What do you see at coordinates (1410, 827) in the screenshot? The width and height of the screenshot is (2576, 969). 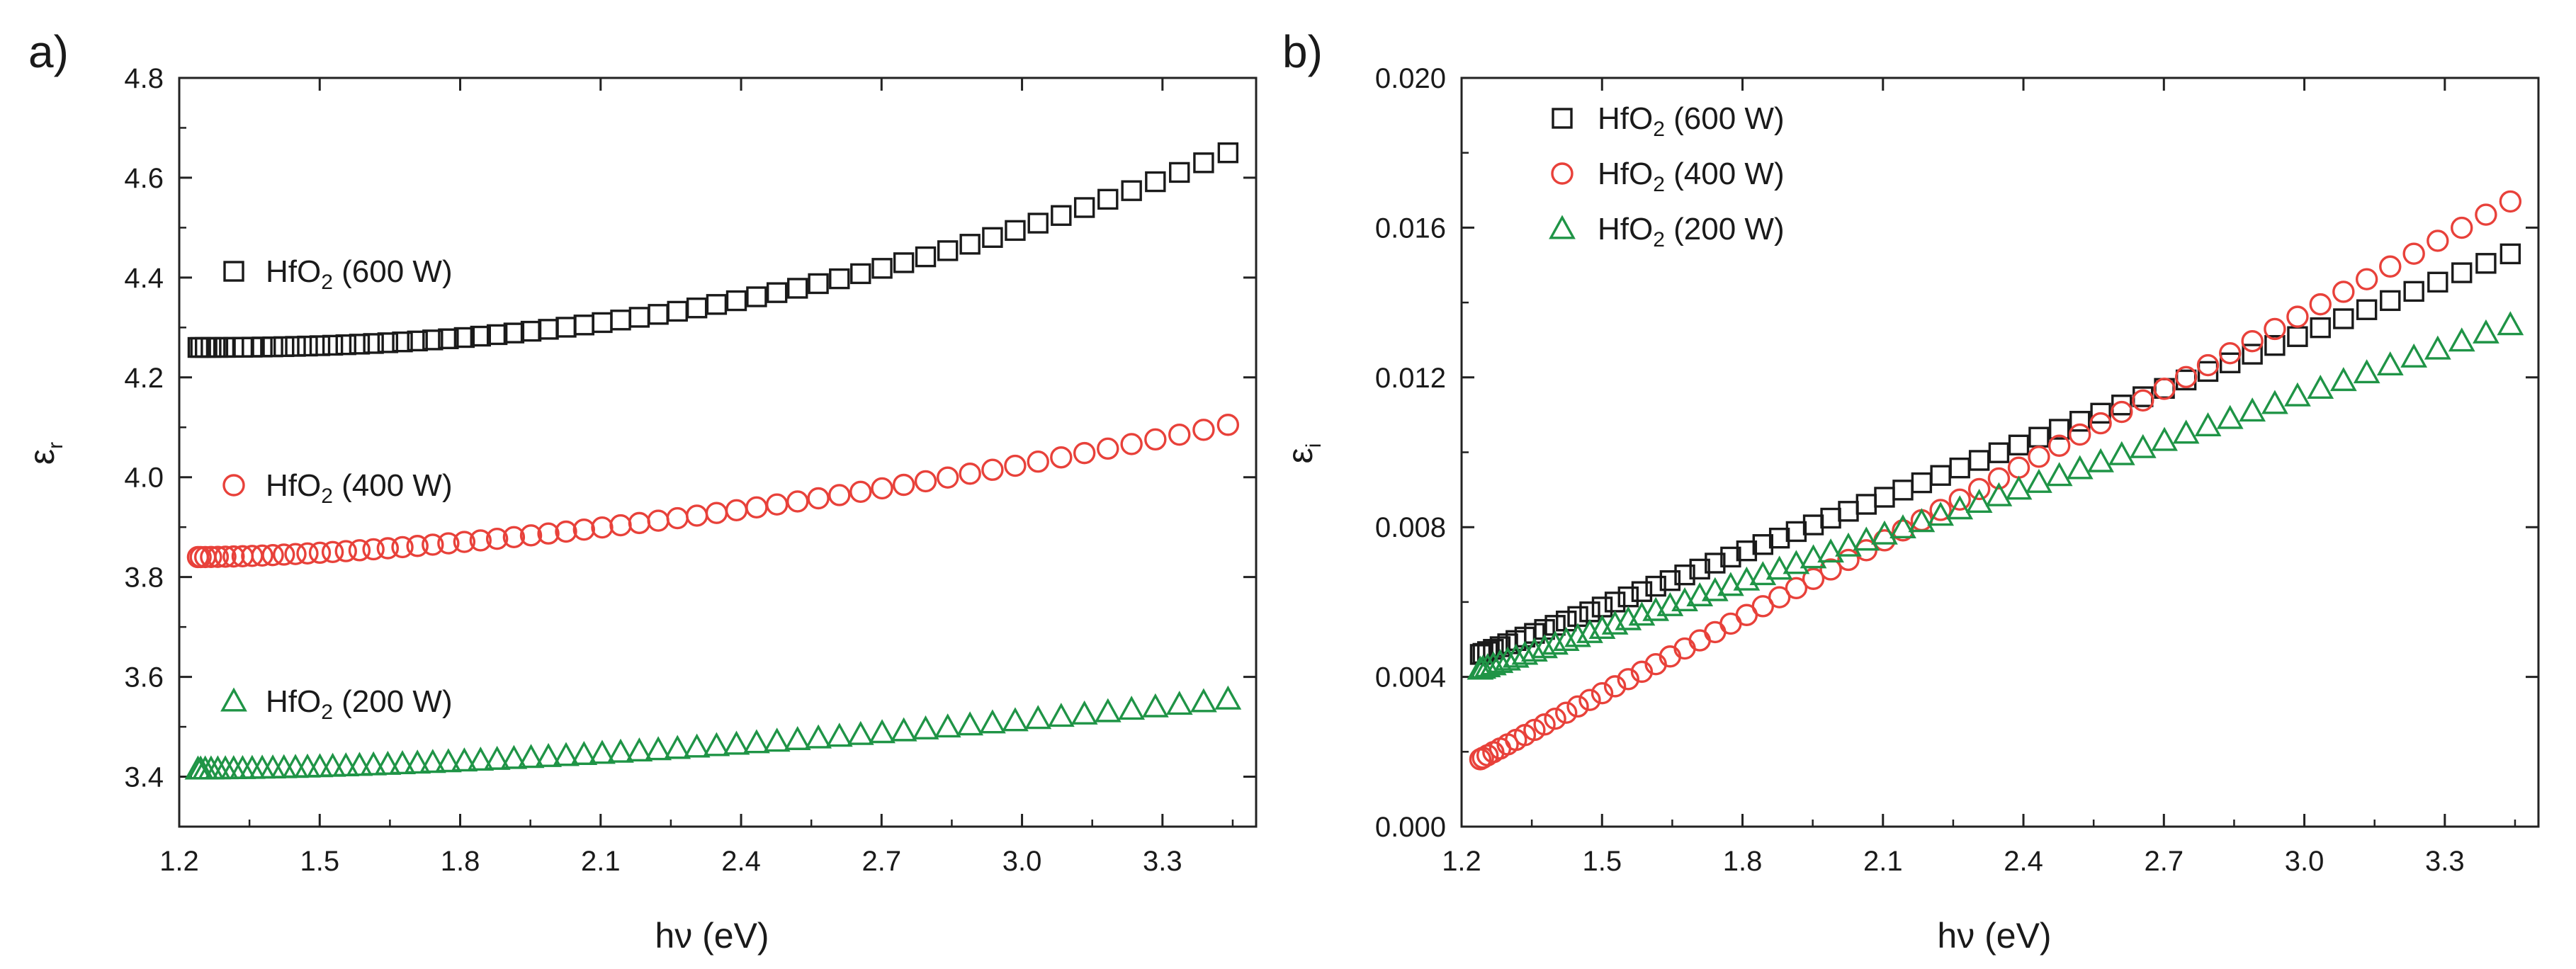 I see `panel-b-y-tick-label: 0.000` at bounding box center [1410, 827].